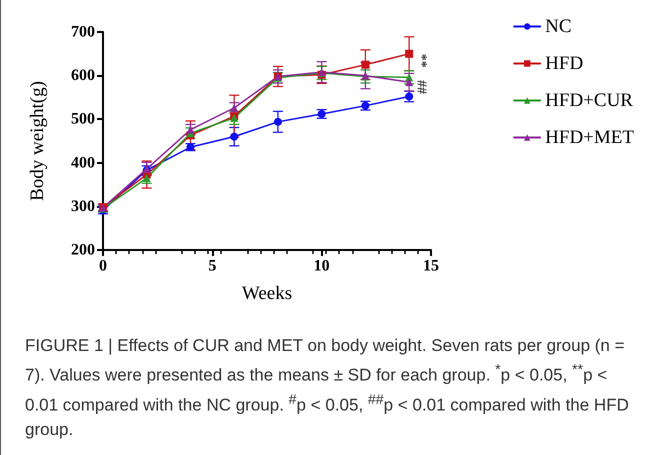 The height and width of the screenshot is (455, 657). Describe the element at coordinates (83, 119) in the screenshot. I see `y-tick-label: 500` at that location.